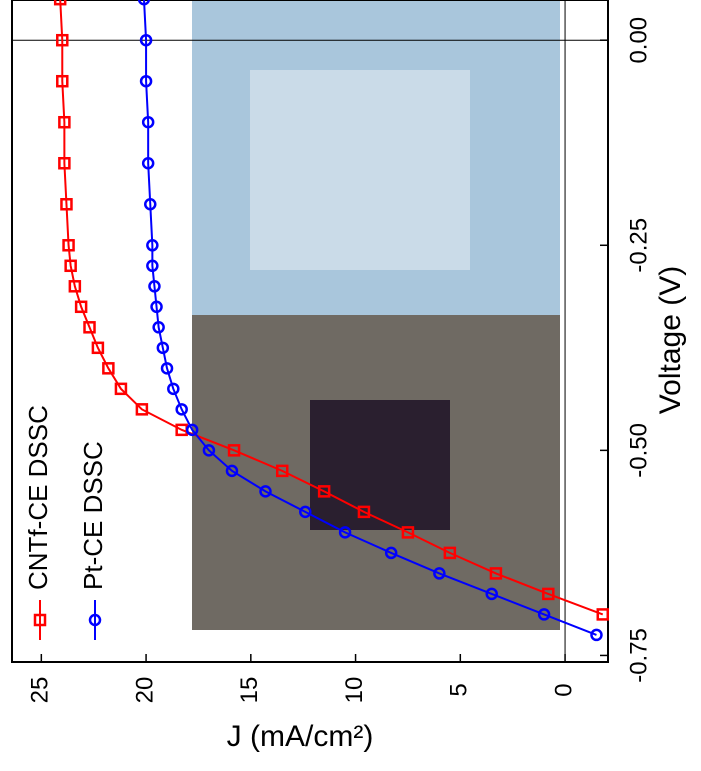  I want to click on x-tick-label: -0.25, so click(638, 245).